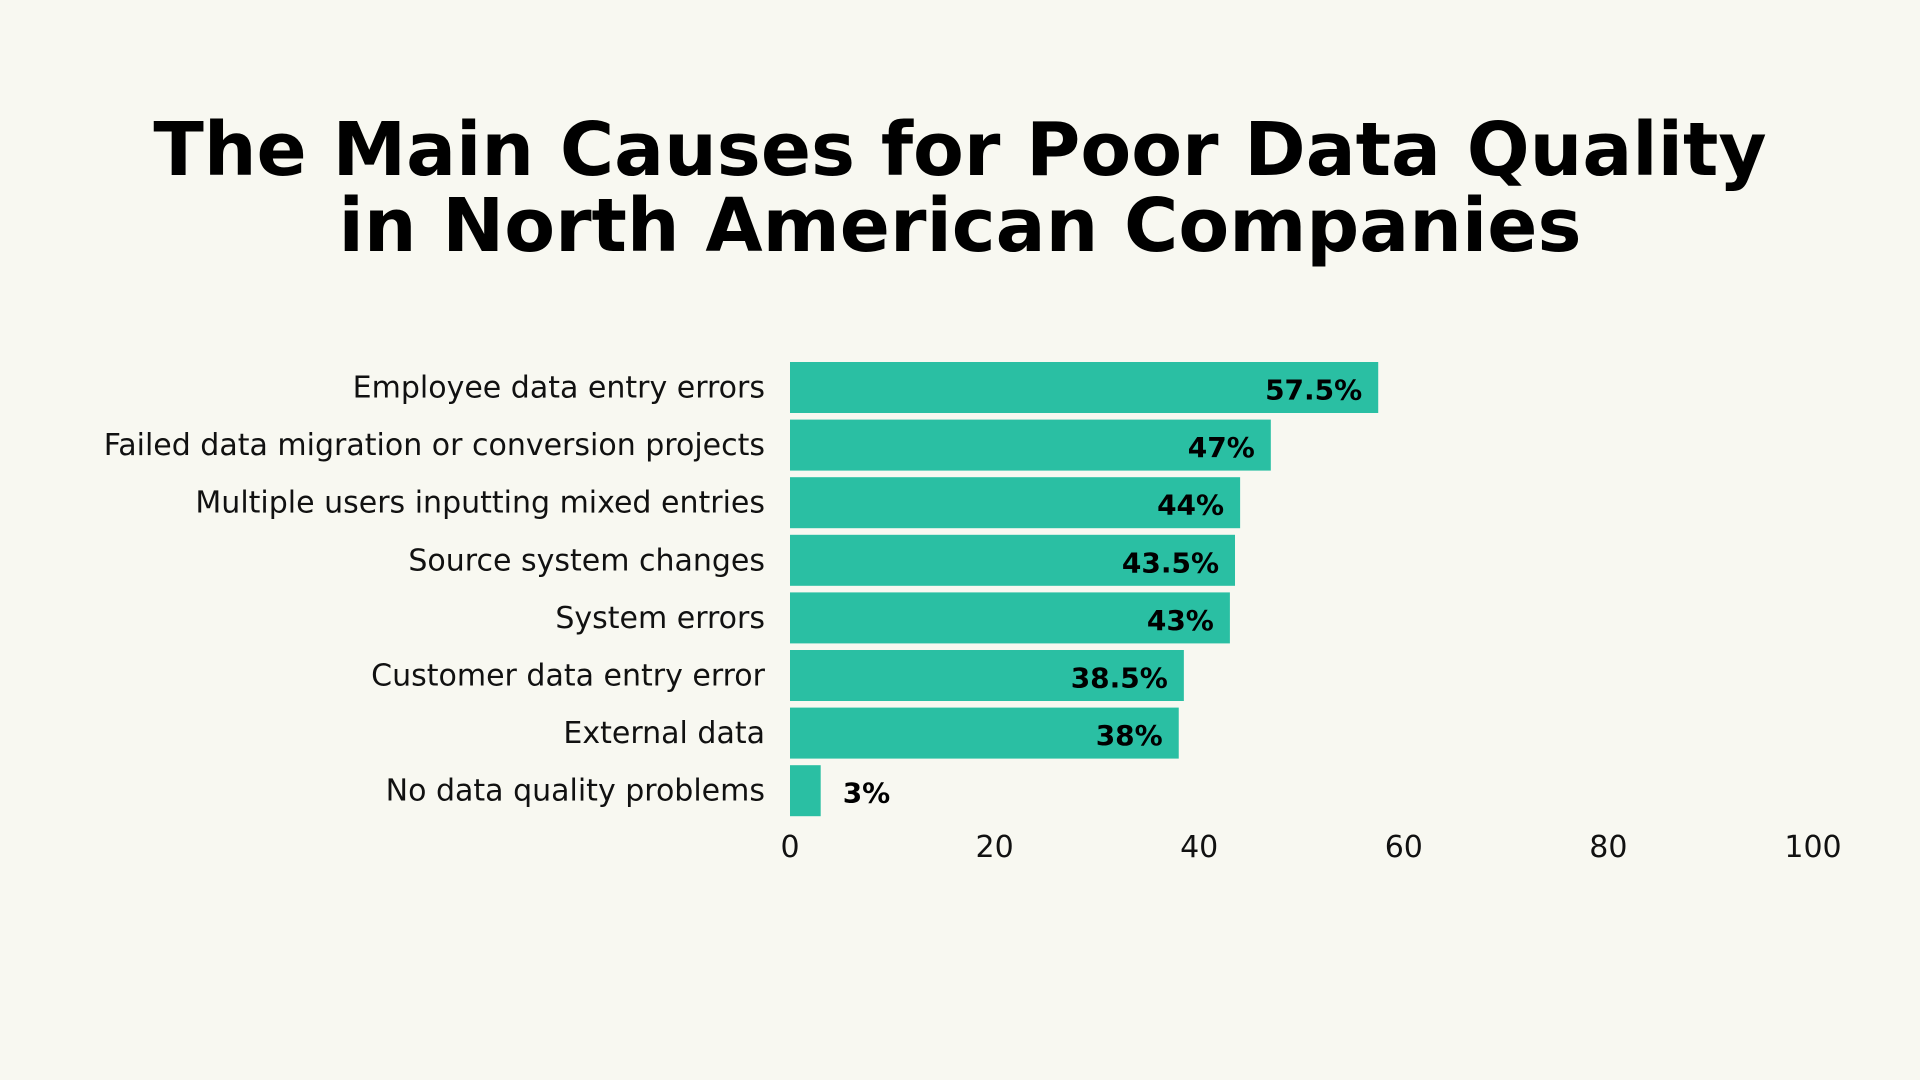 This screenshot has height=1080, width=1920. What do you see at coordinates (789, 847) in the screenshot?
I see `x-tick-label: 0` at bounding box center [789, 847].